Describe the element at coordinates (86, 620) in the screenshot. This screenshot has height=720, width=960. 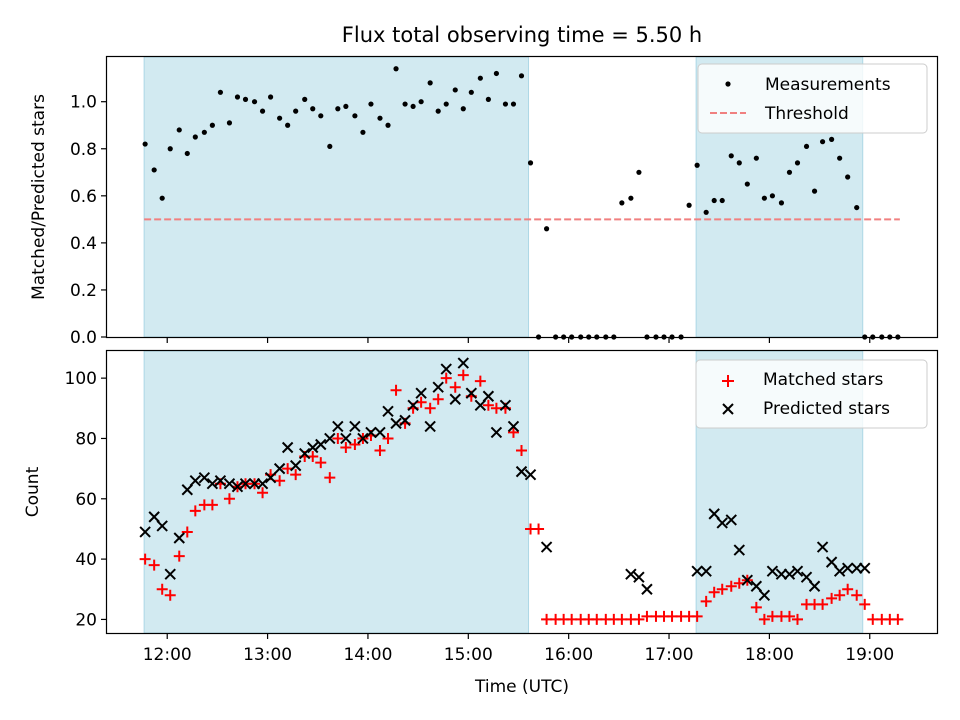
I see `bottom-y-tick-label: 20` at that location.